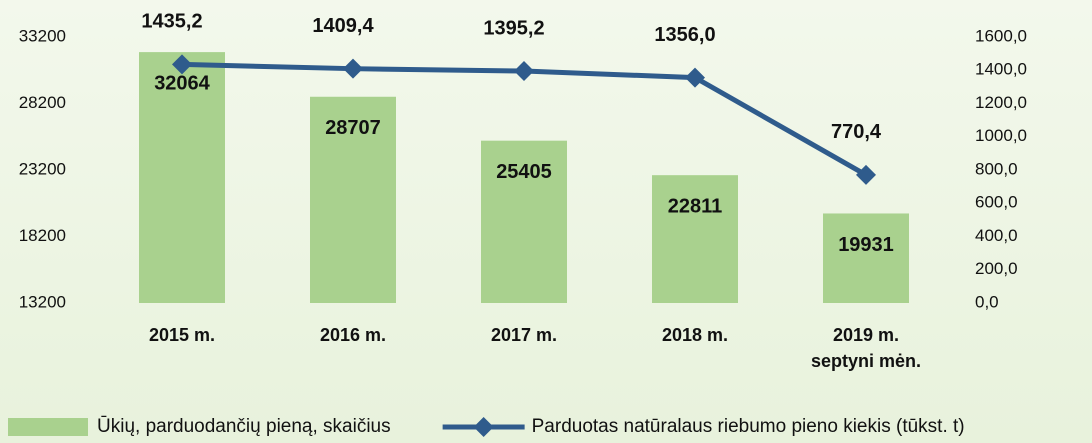 The height and width of the screenshot is (443, 1092). Describe the element at coordinates (695, 335) in the screenshot. I see `x-tick-label: 2018 m.` at that location.